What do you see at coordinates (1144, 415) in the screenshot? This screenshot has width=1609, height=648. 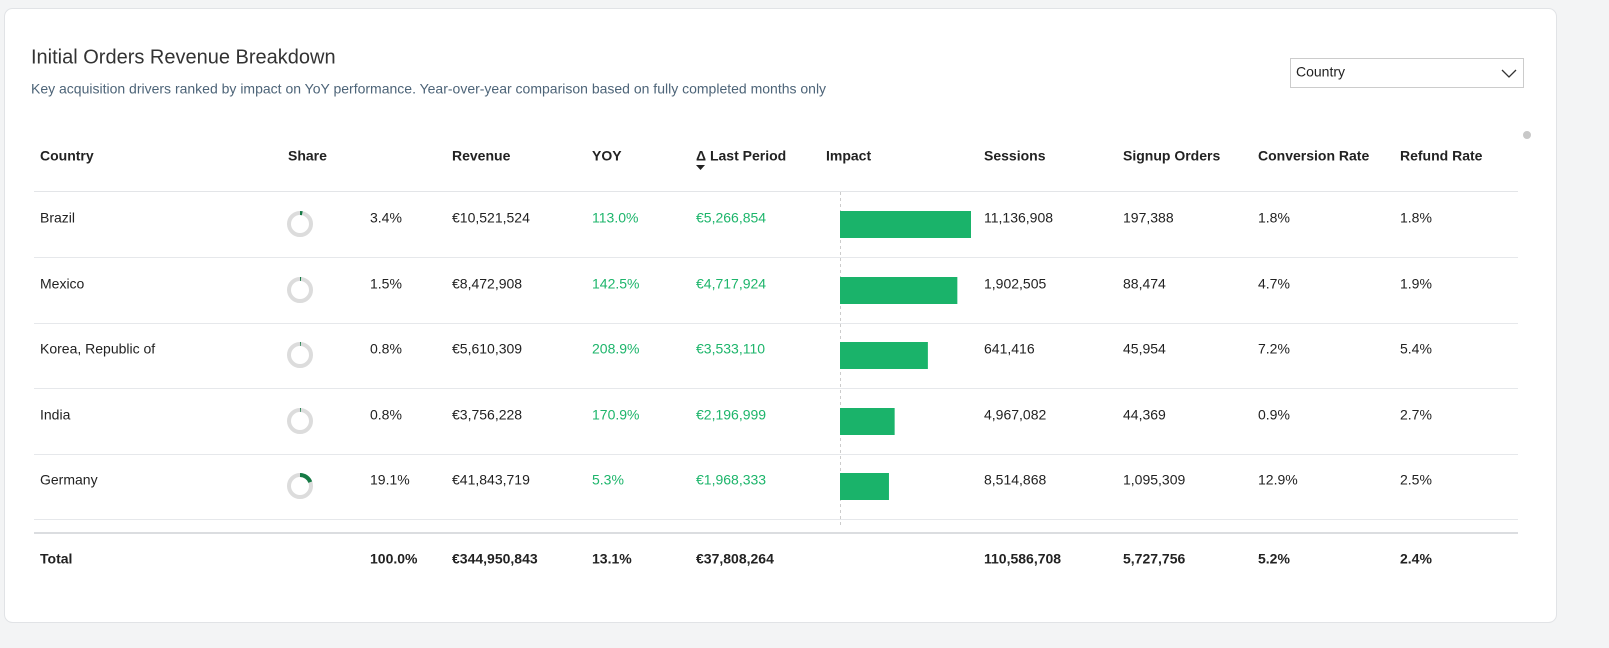 I see `signup-orders-cell: 44,369` at bounding box center [1144, 415].